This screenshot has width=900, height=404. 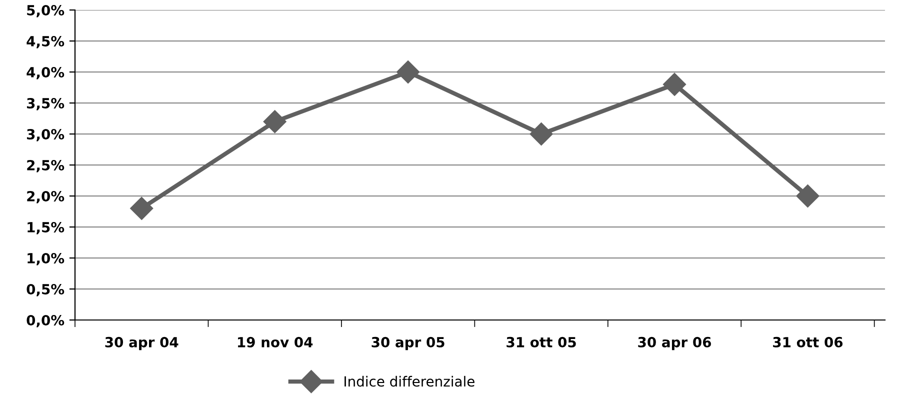 I want to click on x-tick-label: 30 apr 05, so click(x=408, y=343).